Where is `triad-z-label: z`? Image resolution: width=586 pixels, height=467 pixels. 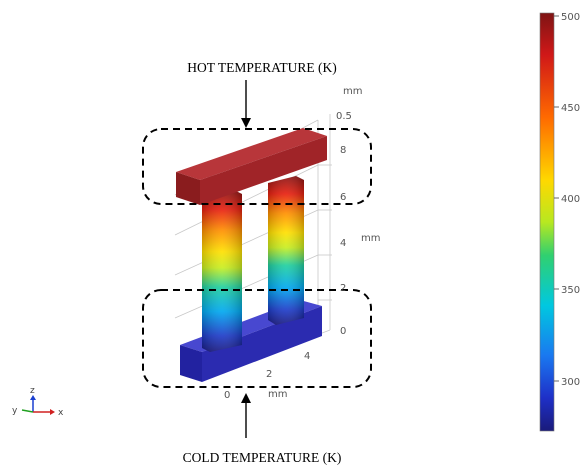
triad-z-label: z is located at coordinates (32, 391).